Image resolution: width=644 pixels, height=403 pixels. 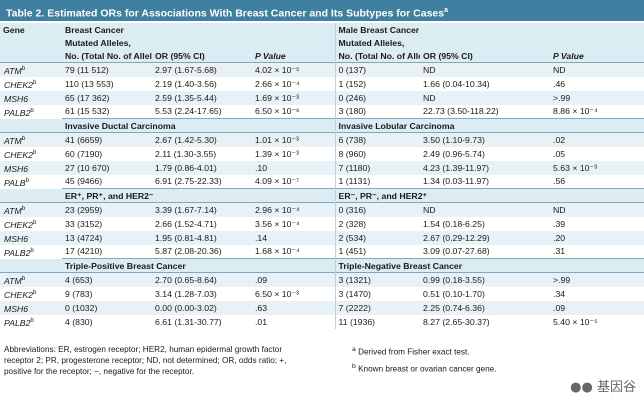 I want to click on cell-f: 8.86 × 10⁻⁴, so click(x=575, y=111).